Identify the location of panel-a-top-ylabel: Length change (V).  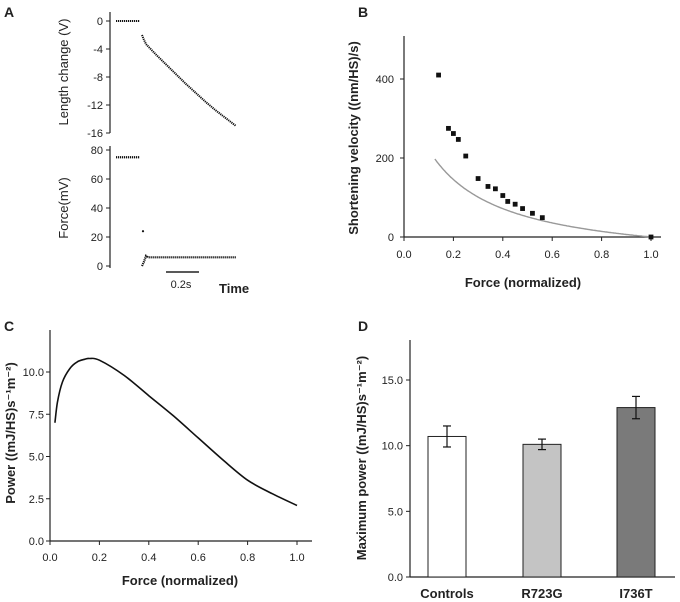
(63, 72).